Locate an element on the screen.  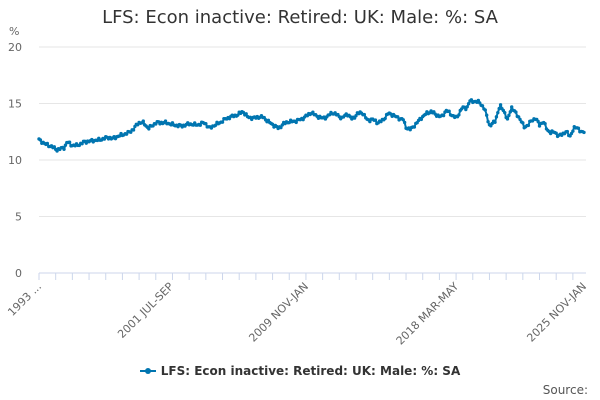
y-tick-label: 20 is located at coordinates (15, 47).